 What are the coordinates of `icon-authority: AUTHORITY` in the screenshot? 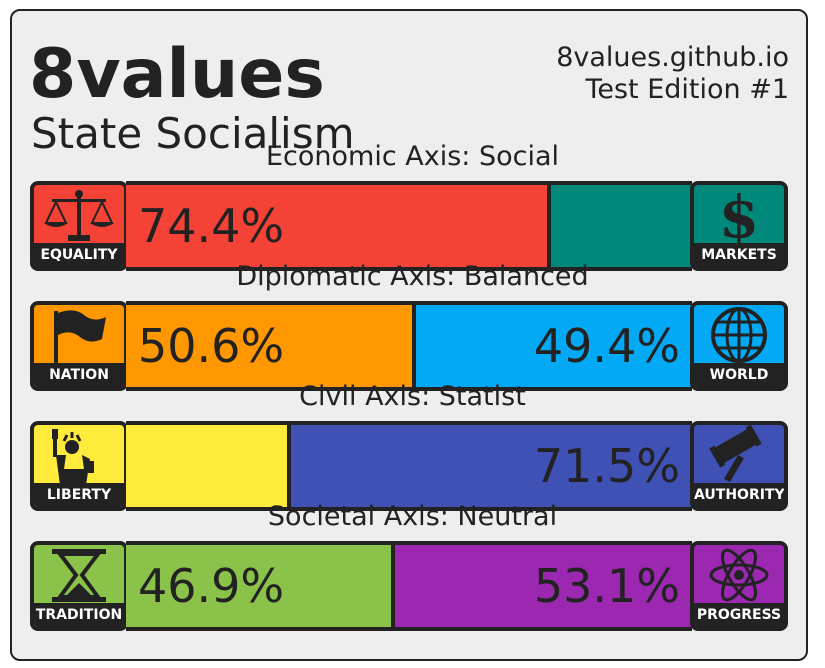 It's located at (739, 466).